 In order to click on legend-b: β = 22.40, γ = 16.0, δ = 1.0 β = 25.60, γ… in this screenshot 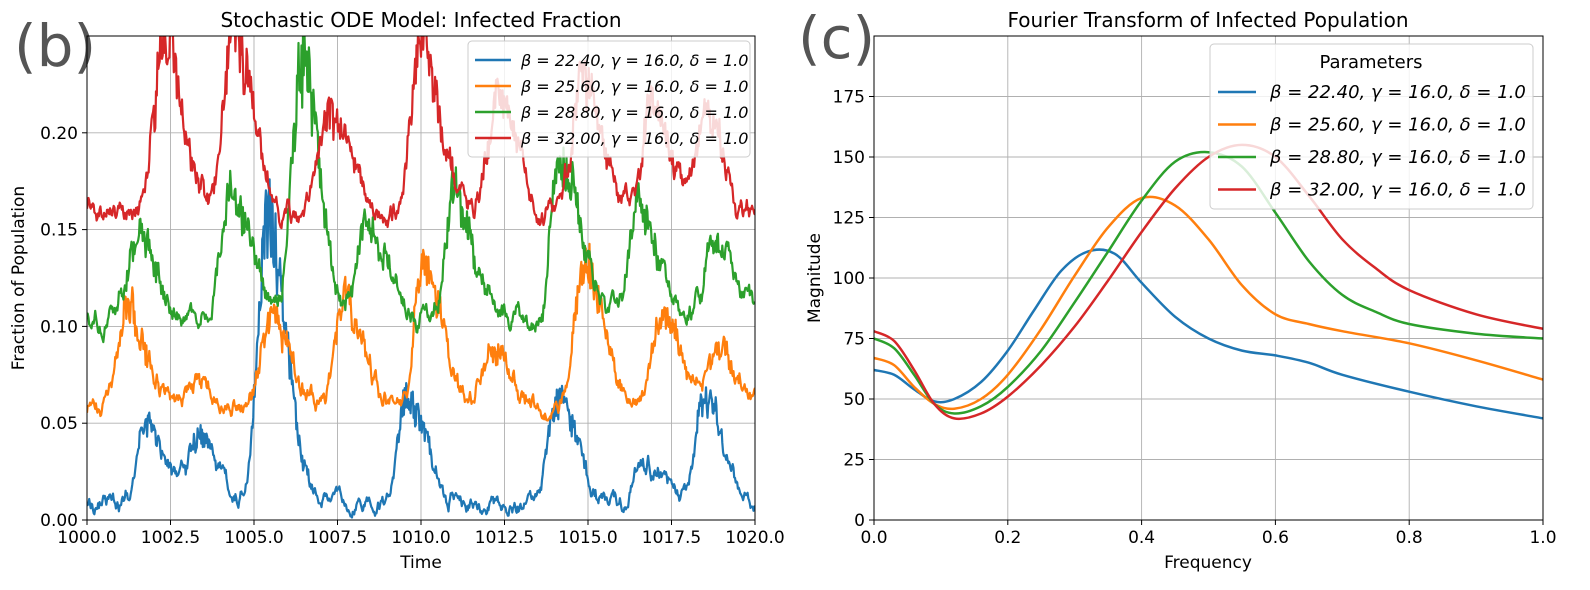, I will do `click(609, 99)`.